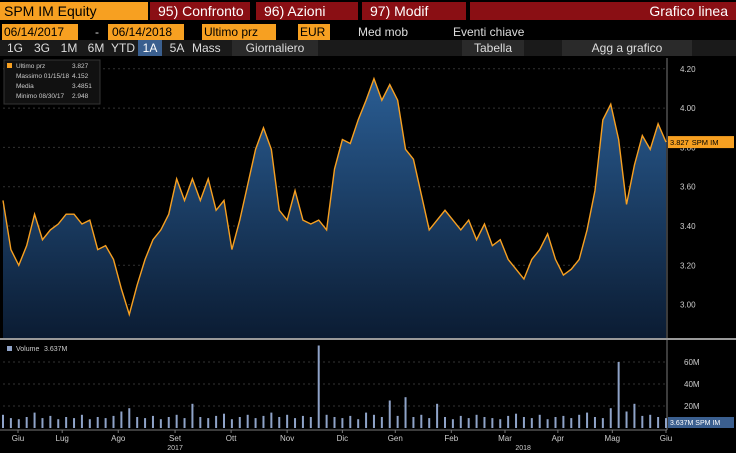 The width and height of the screenshot is (736, 453). What do you see at coordinates (74, 11) in the screenshot?
I see `security-input: SPM IM Equity` at bounding box center [74, 11].